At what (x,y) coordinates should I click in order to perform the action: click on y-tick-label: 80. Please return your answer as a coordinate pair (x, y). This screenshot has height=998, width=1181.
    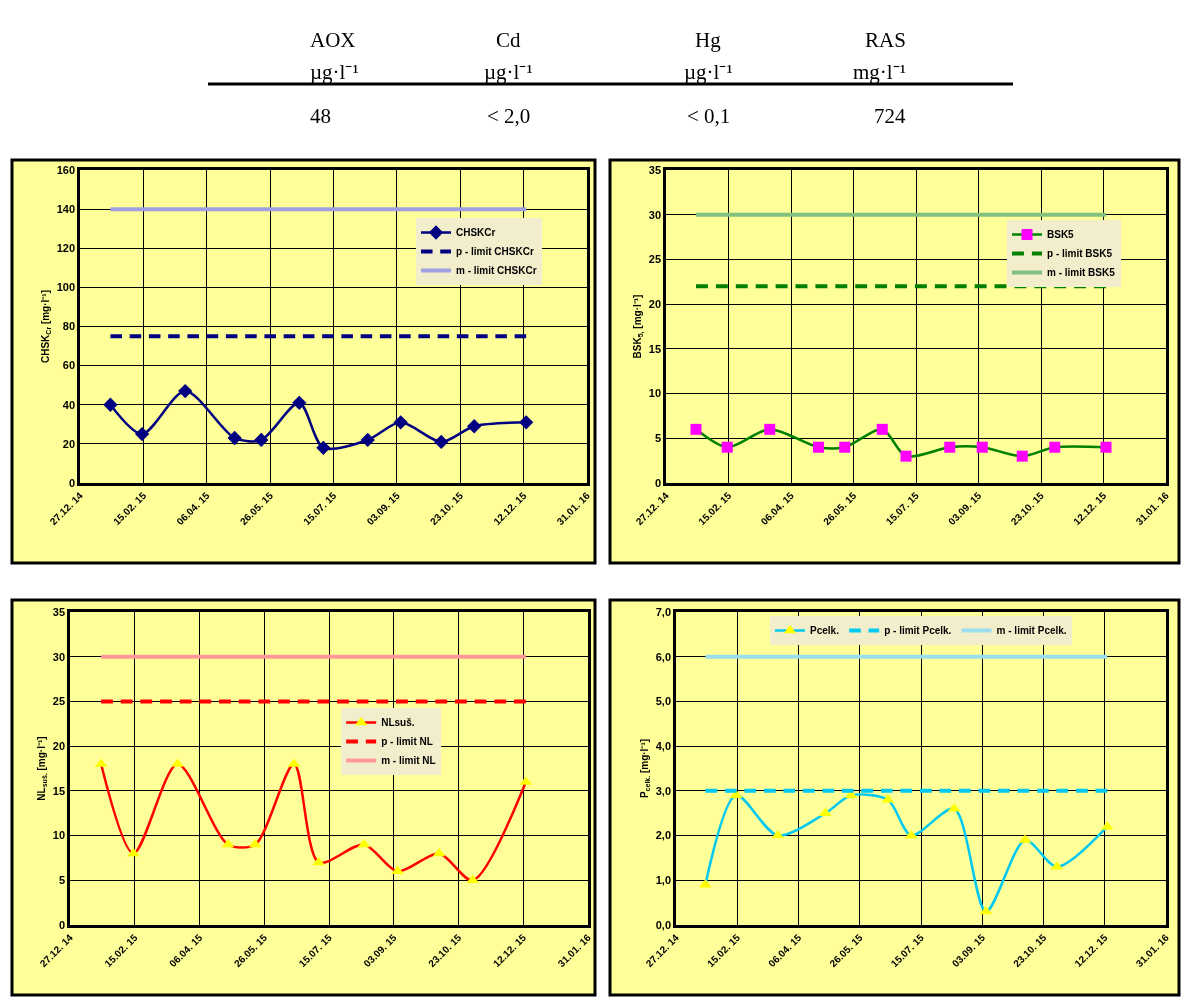
    Looking at the image, I should click on (69, 326).